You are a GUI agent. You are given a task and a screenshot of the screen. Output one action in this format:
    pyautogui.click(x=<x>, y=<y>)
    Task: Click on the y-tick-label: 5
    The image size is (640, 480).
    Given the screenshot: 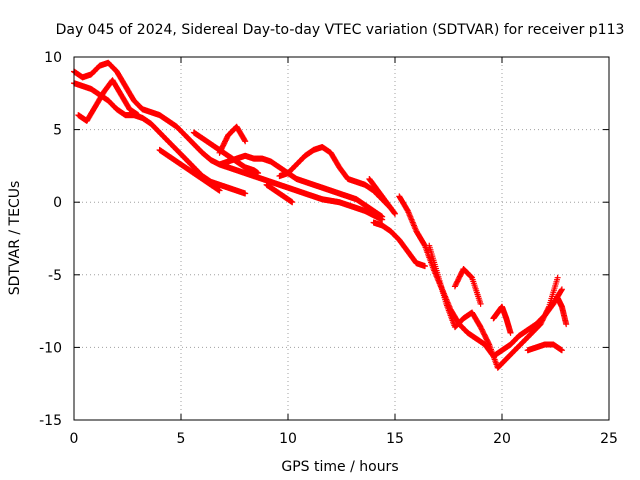 What is the action you would take?
    pyautogui.click(x=57, y=131)
    